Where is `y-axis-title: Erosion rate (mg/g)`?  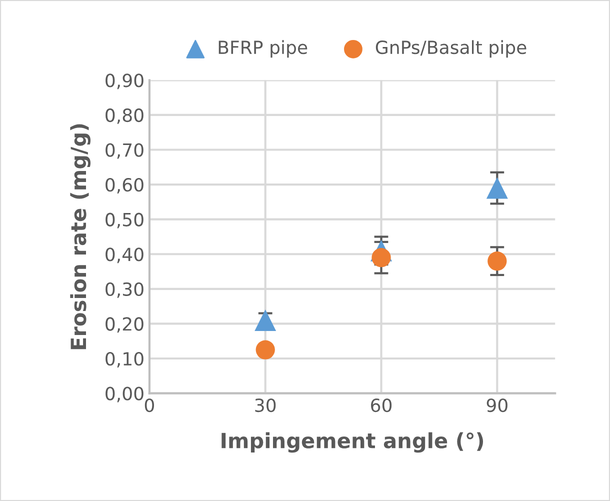 y-axis-title: Erosion rate (mg/g) is located at coordinates (80, 237).